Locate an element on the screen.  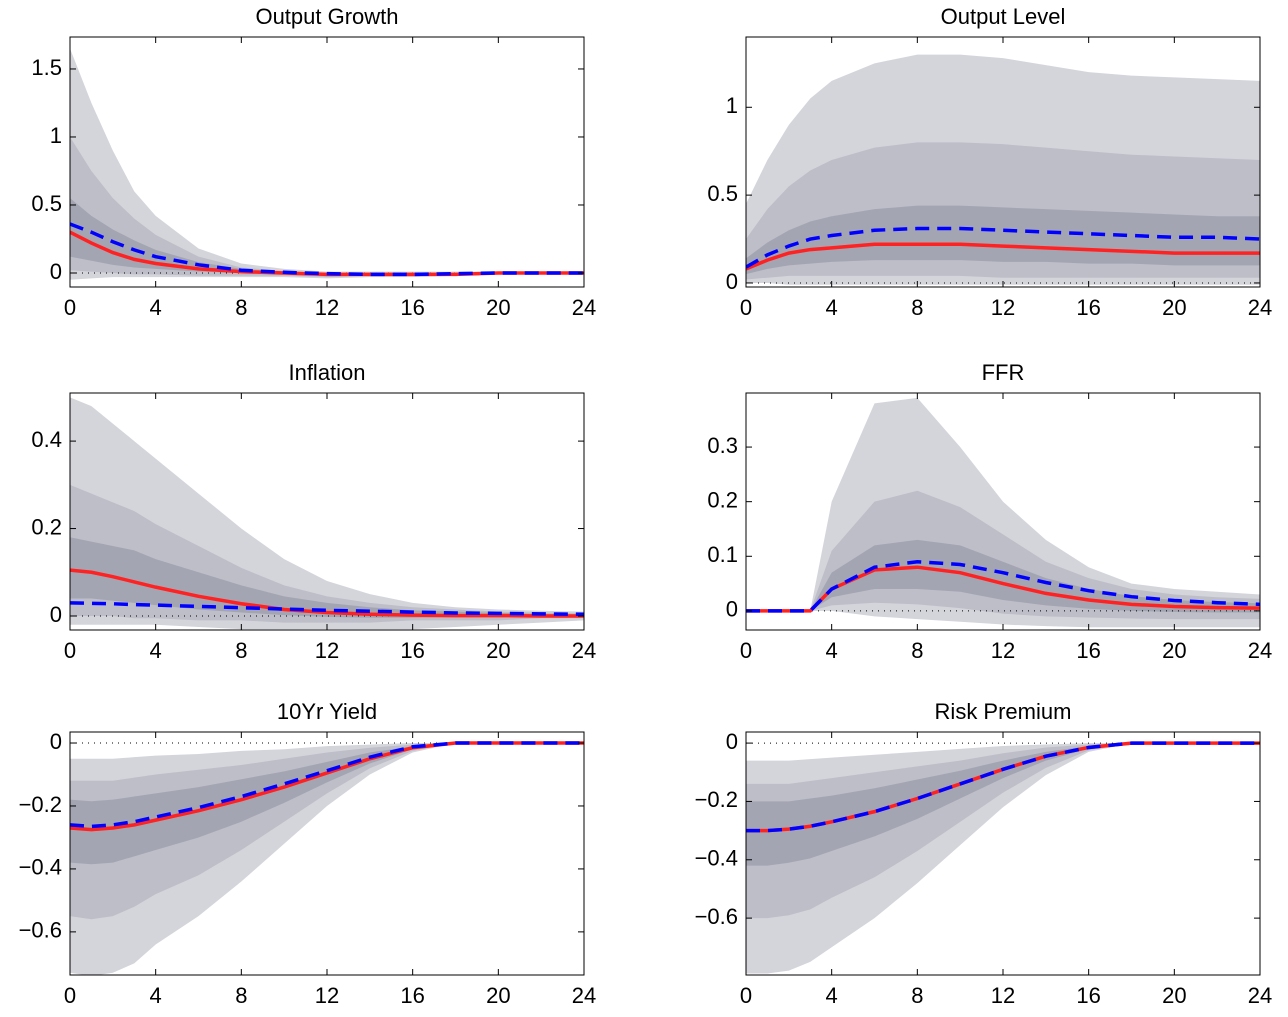
panel: Risk Premium 0 4 8 12 16 20 24 −0.6 −0.4 −0.2 0 is located at coordinates (984, 853).